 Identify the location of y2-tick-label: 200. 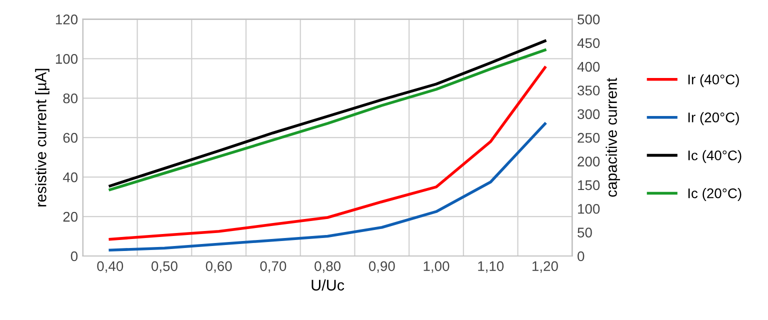
(589, 161).